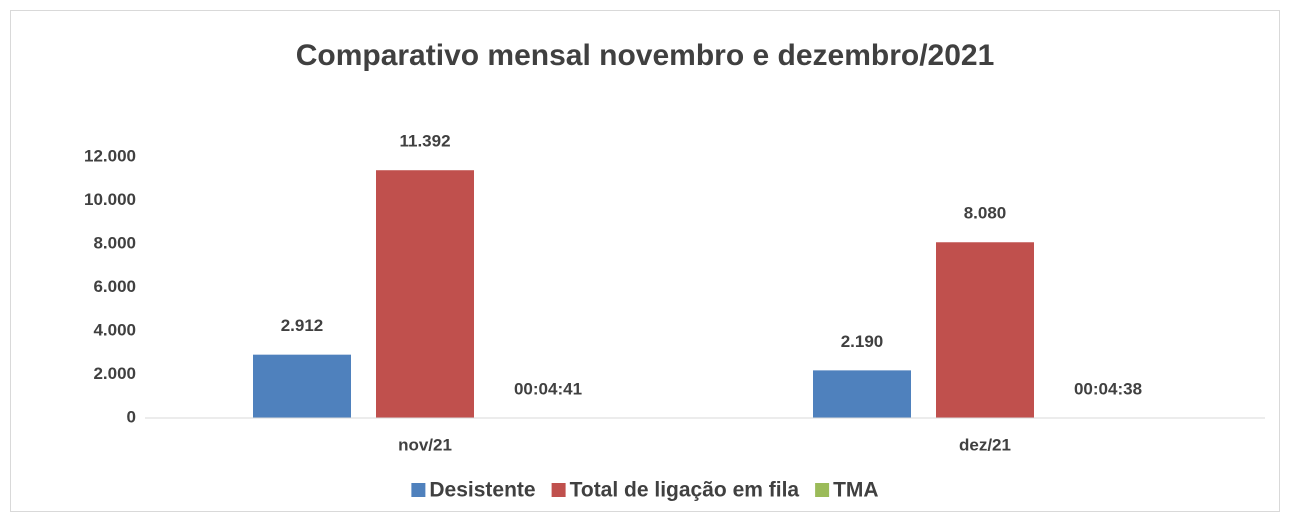 This screenshot has width=1290, height=522. Describe the element at coordinates (685, 490) in the screenshot. I see `legend-label: Total de ligação em fila` at that location.